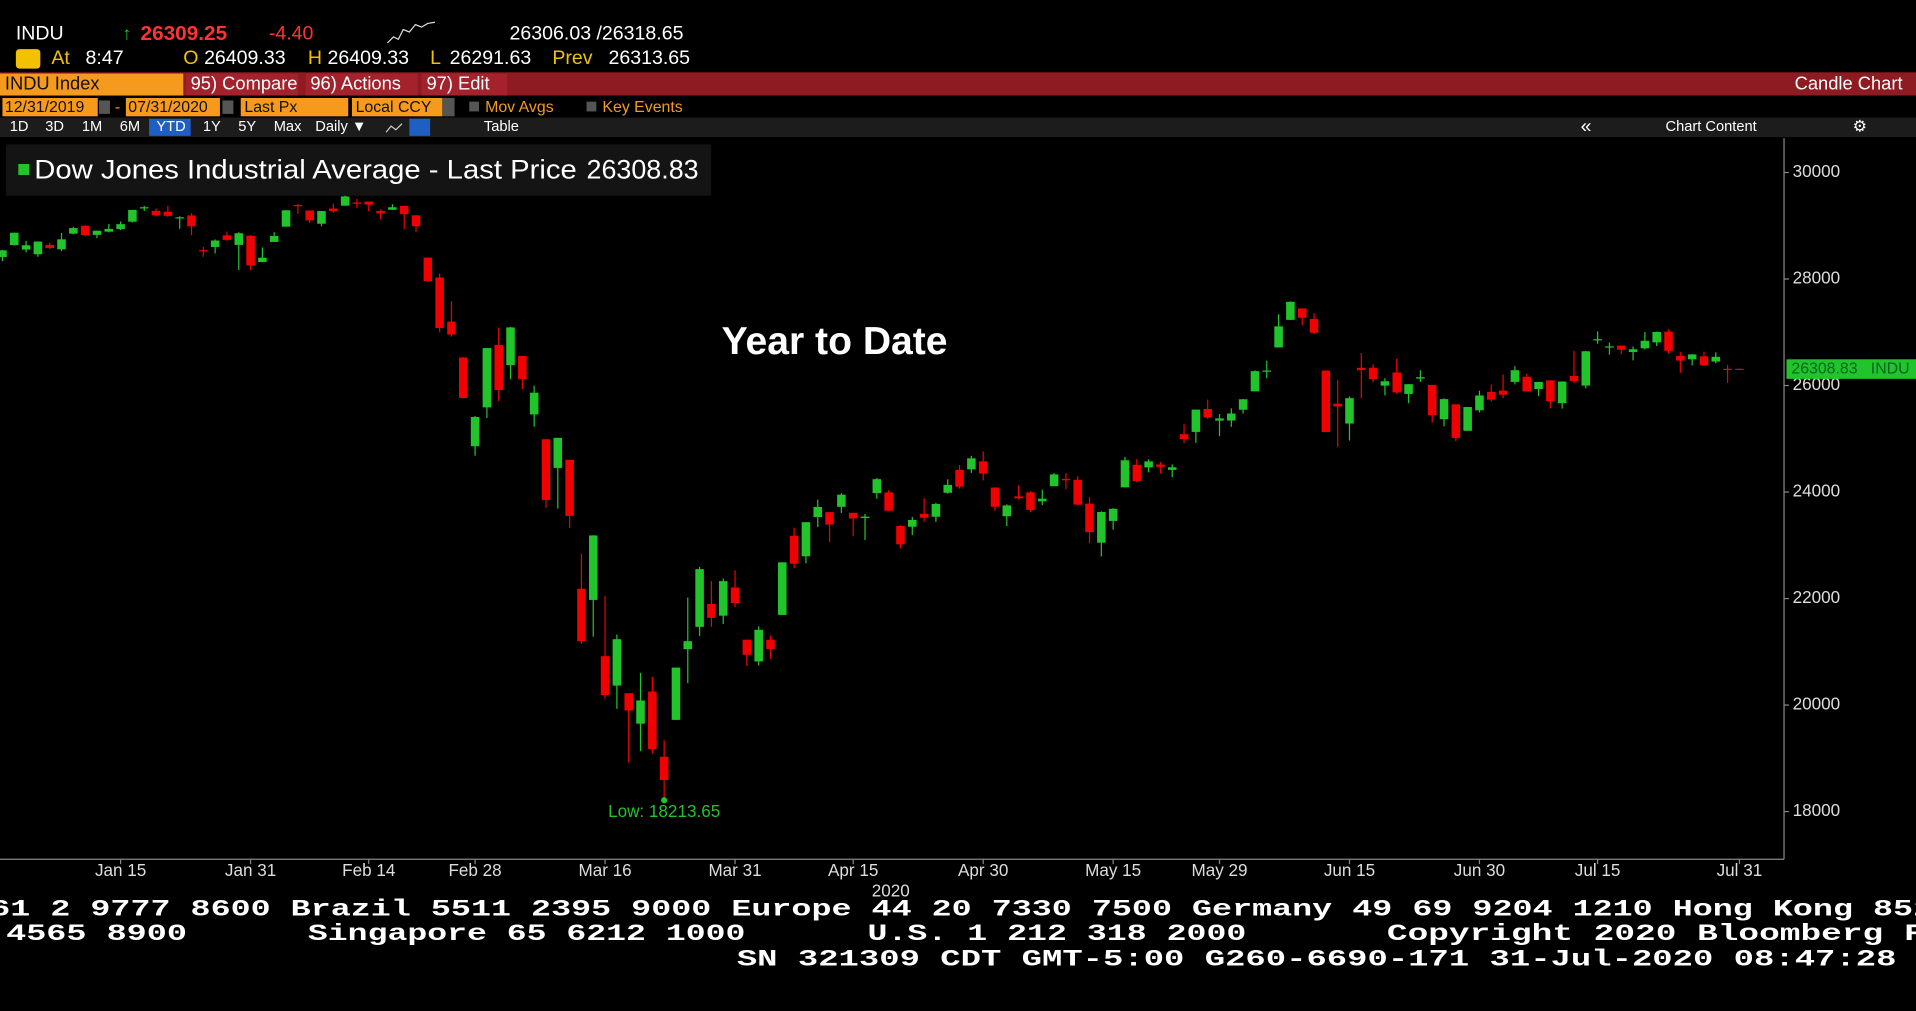 The height and width of the screenshot is (1011, 1916). I want to click on end-date: 07/31/2020, so click(168, 107).